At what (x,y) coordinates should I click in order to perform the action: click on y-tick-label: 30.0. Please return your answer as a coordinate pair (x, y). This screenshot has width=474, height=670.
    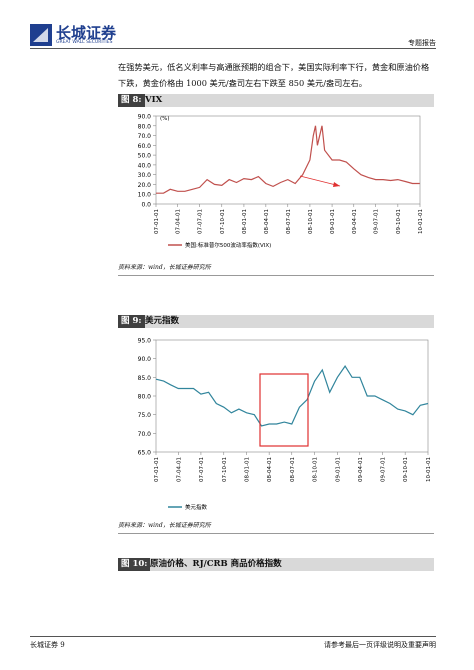
    Looking at the image, I should click on (145, 175).